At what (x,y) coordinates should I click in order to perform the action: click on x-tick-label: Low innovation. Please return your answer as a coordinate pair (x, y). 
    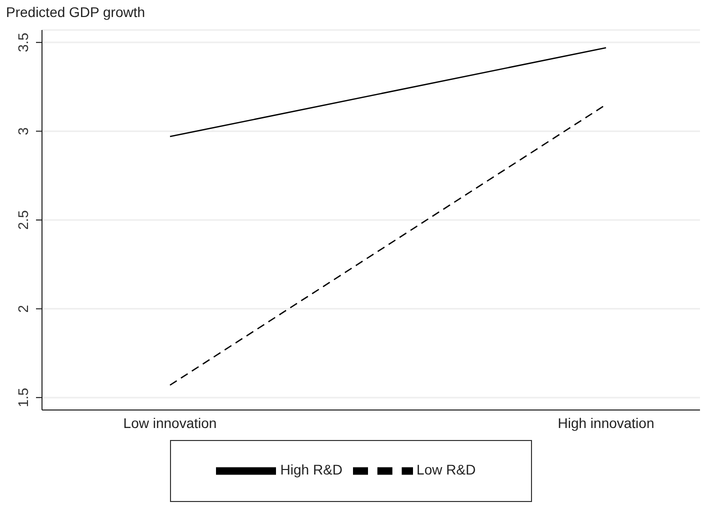
    Looking at the image, I should click on (170, 422).